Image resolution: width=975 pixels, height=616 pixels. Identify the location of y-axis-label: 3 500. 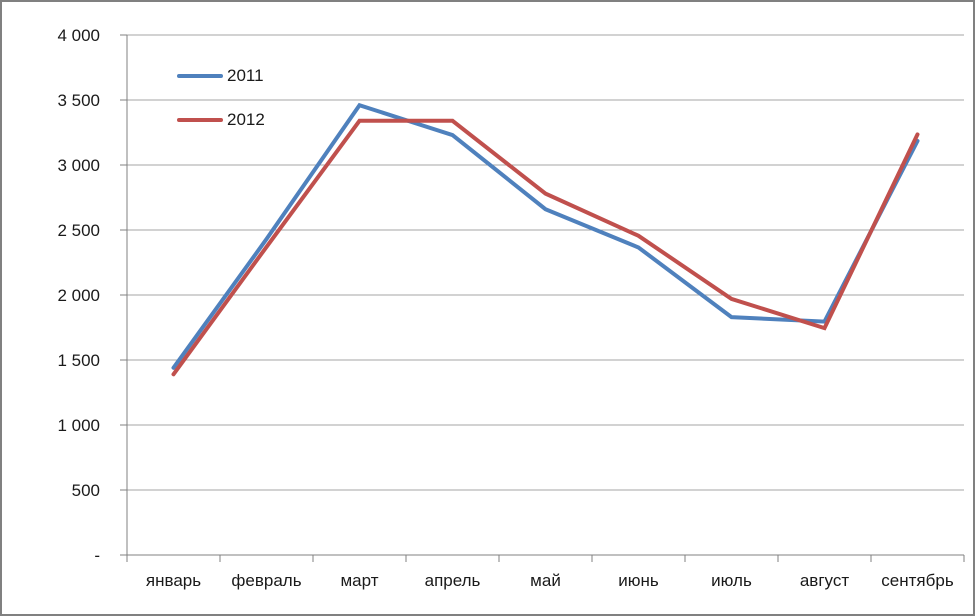
(78, 100).